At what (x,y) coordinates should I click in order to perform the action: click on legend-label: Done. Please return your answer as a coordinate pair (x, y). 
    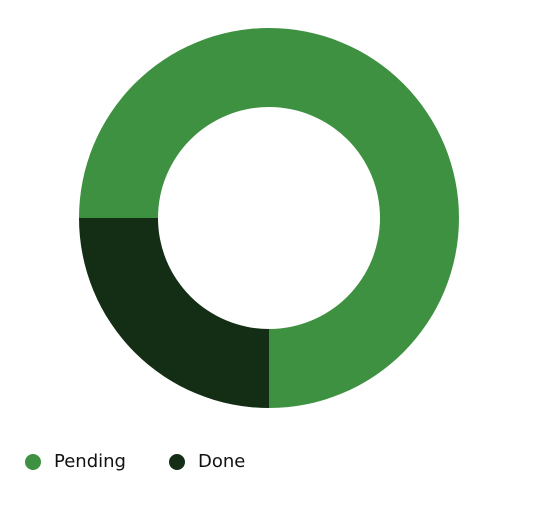
    Looking at the image, I should click on (221, 461).